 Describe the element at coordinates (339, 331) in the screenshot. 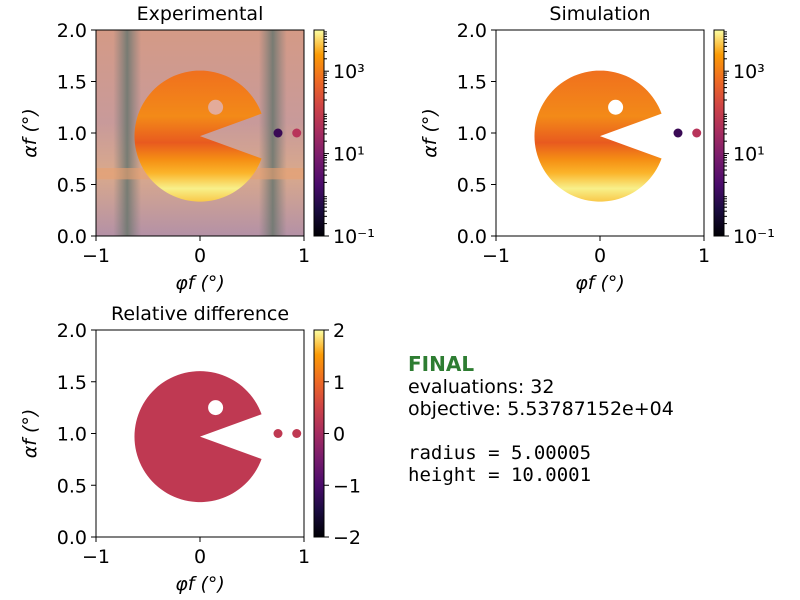

I see `colorbar-tick-label: 2` at that location.